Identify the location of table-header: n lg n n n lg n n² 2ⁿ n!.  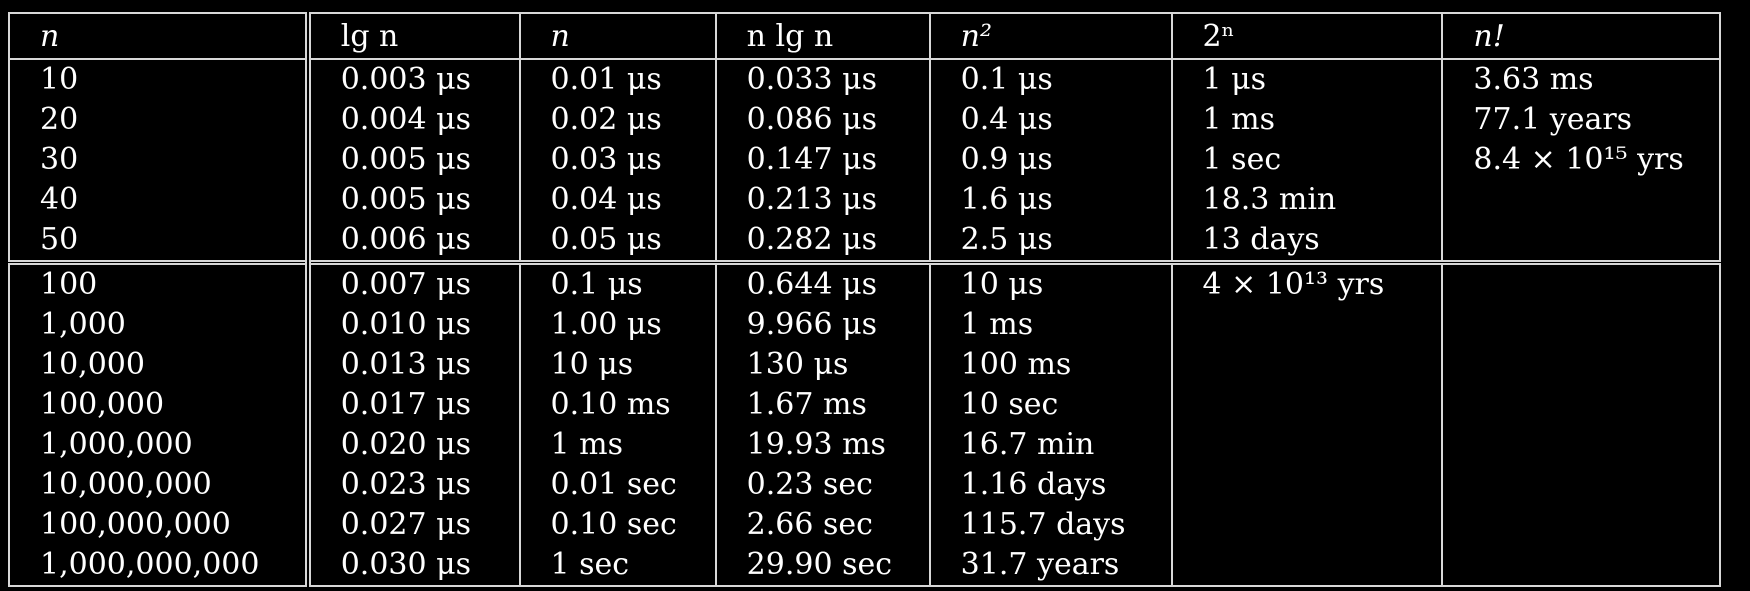
(864, 36).